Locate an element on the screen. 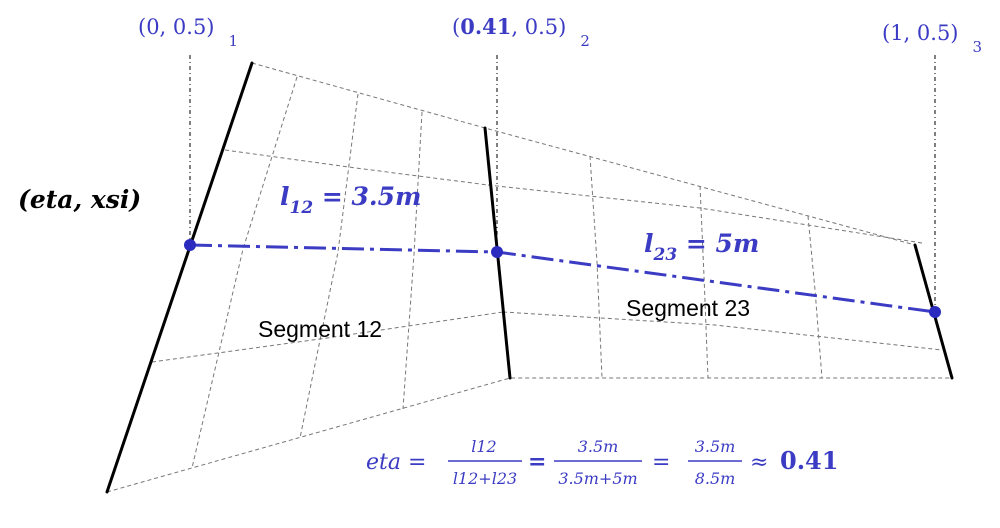  point-1-label: (0, 0.5) 1 is located at coordinates (188, 32).